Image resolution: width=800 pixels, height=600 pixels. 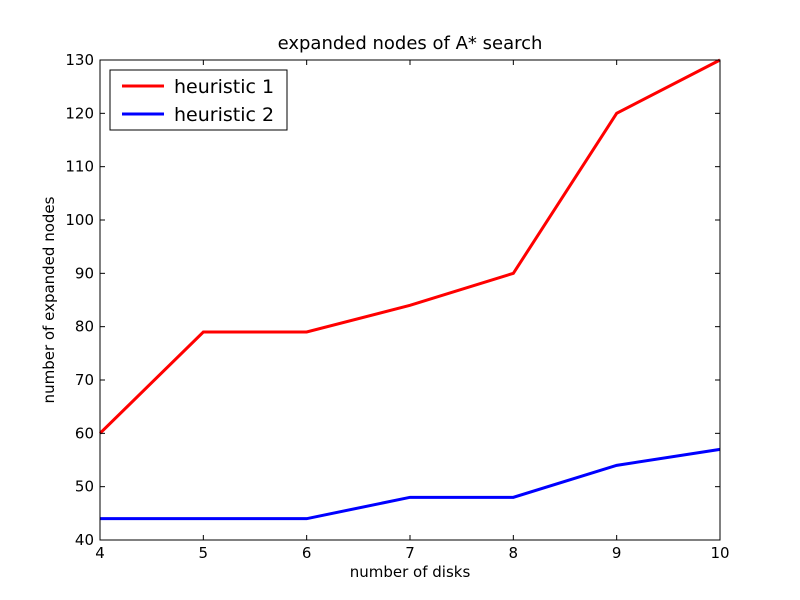 I want to click on y-tick-label: 130, so click(x=79, y=60).